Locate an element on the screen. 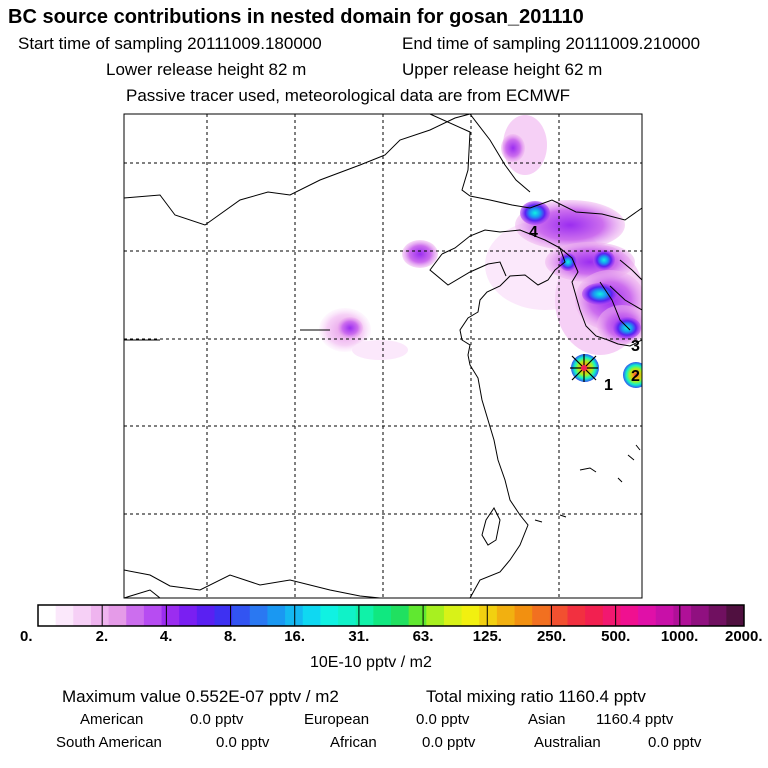 This screenshot has height=768, width=768. australian-value: 0.0 pptv is located at coordinates (675, 742).